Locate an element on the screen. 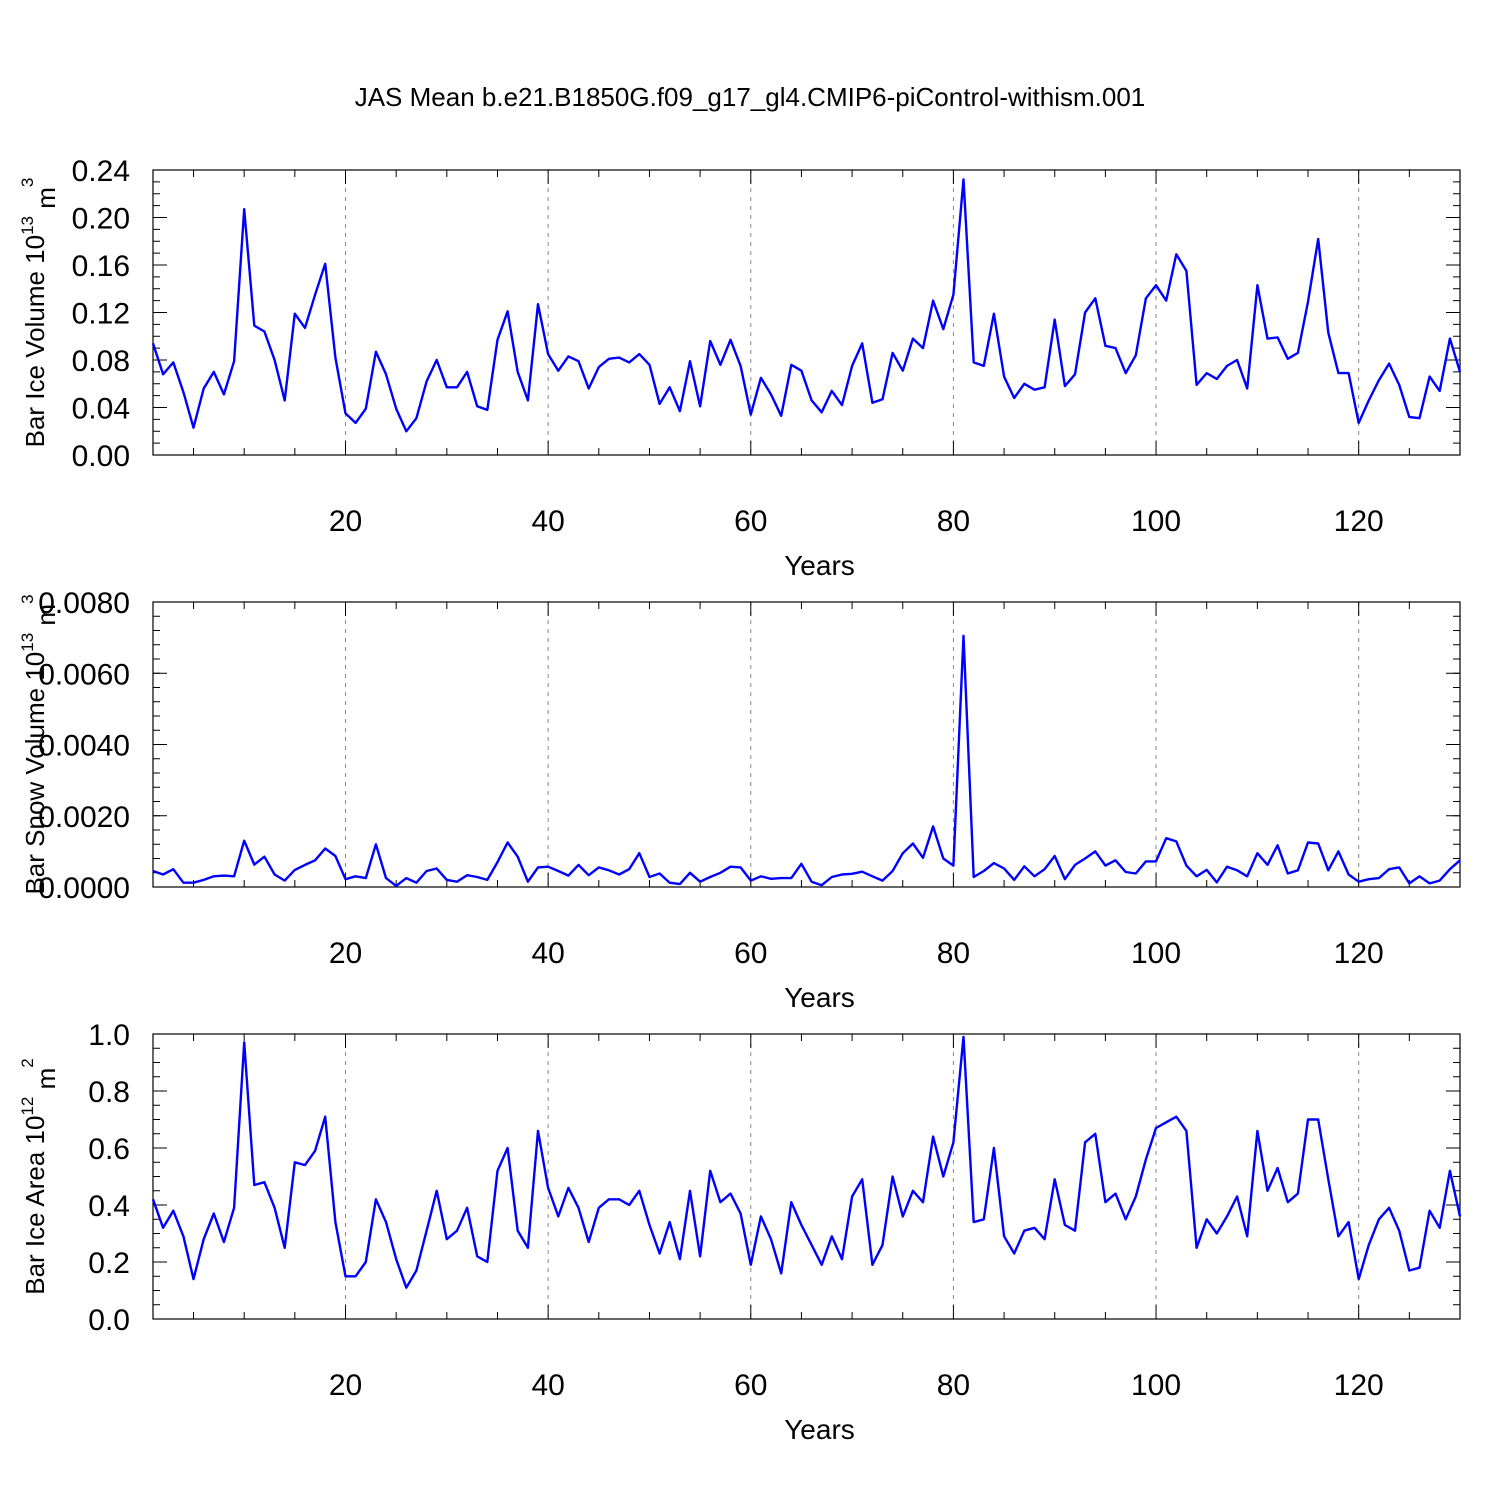 The image size is (1500, 1500). y-axis-label-part: Bar Snow Volume 10 is located at coordinates (35, 773).